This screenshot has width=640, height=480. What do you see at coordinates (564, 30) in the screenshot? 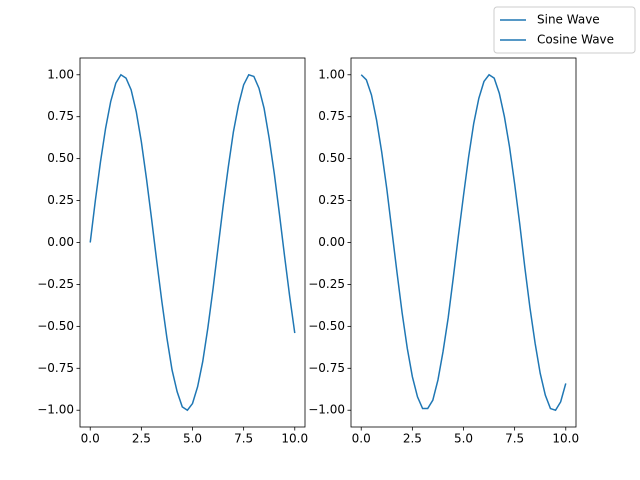
I see `legend-box` at bounding box center [564, 30].